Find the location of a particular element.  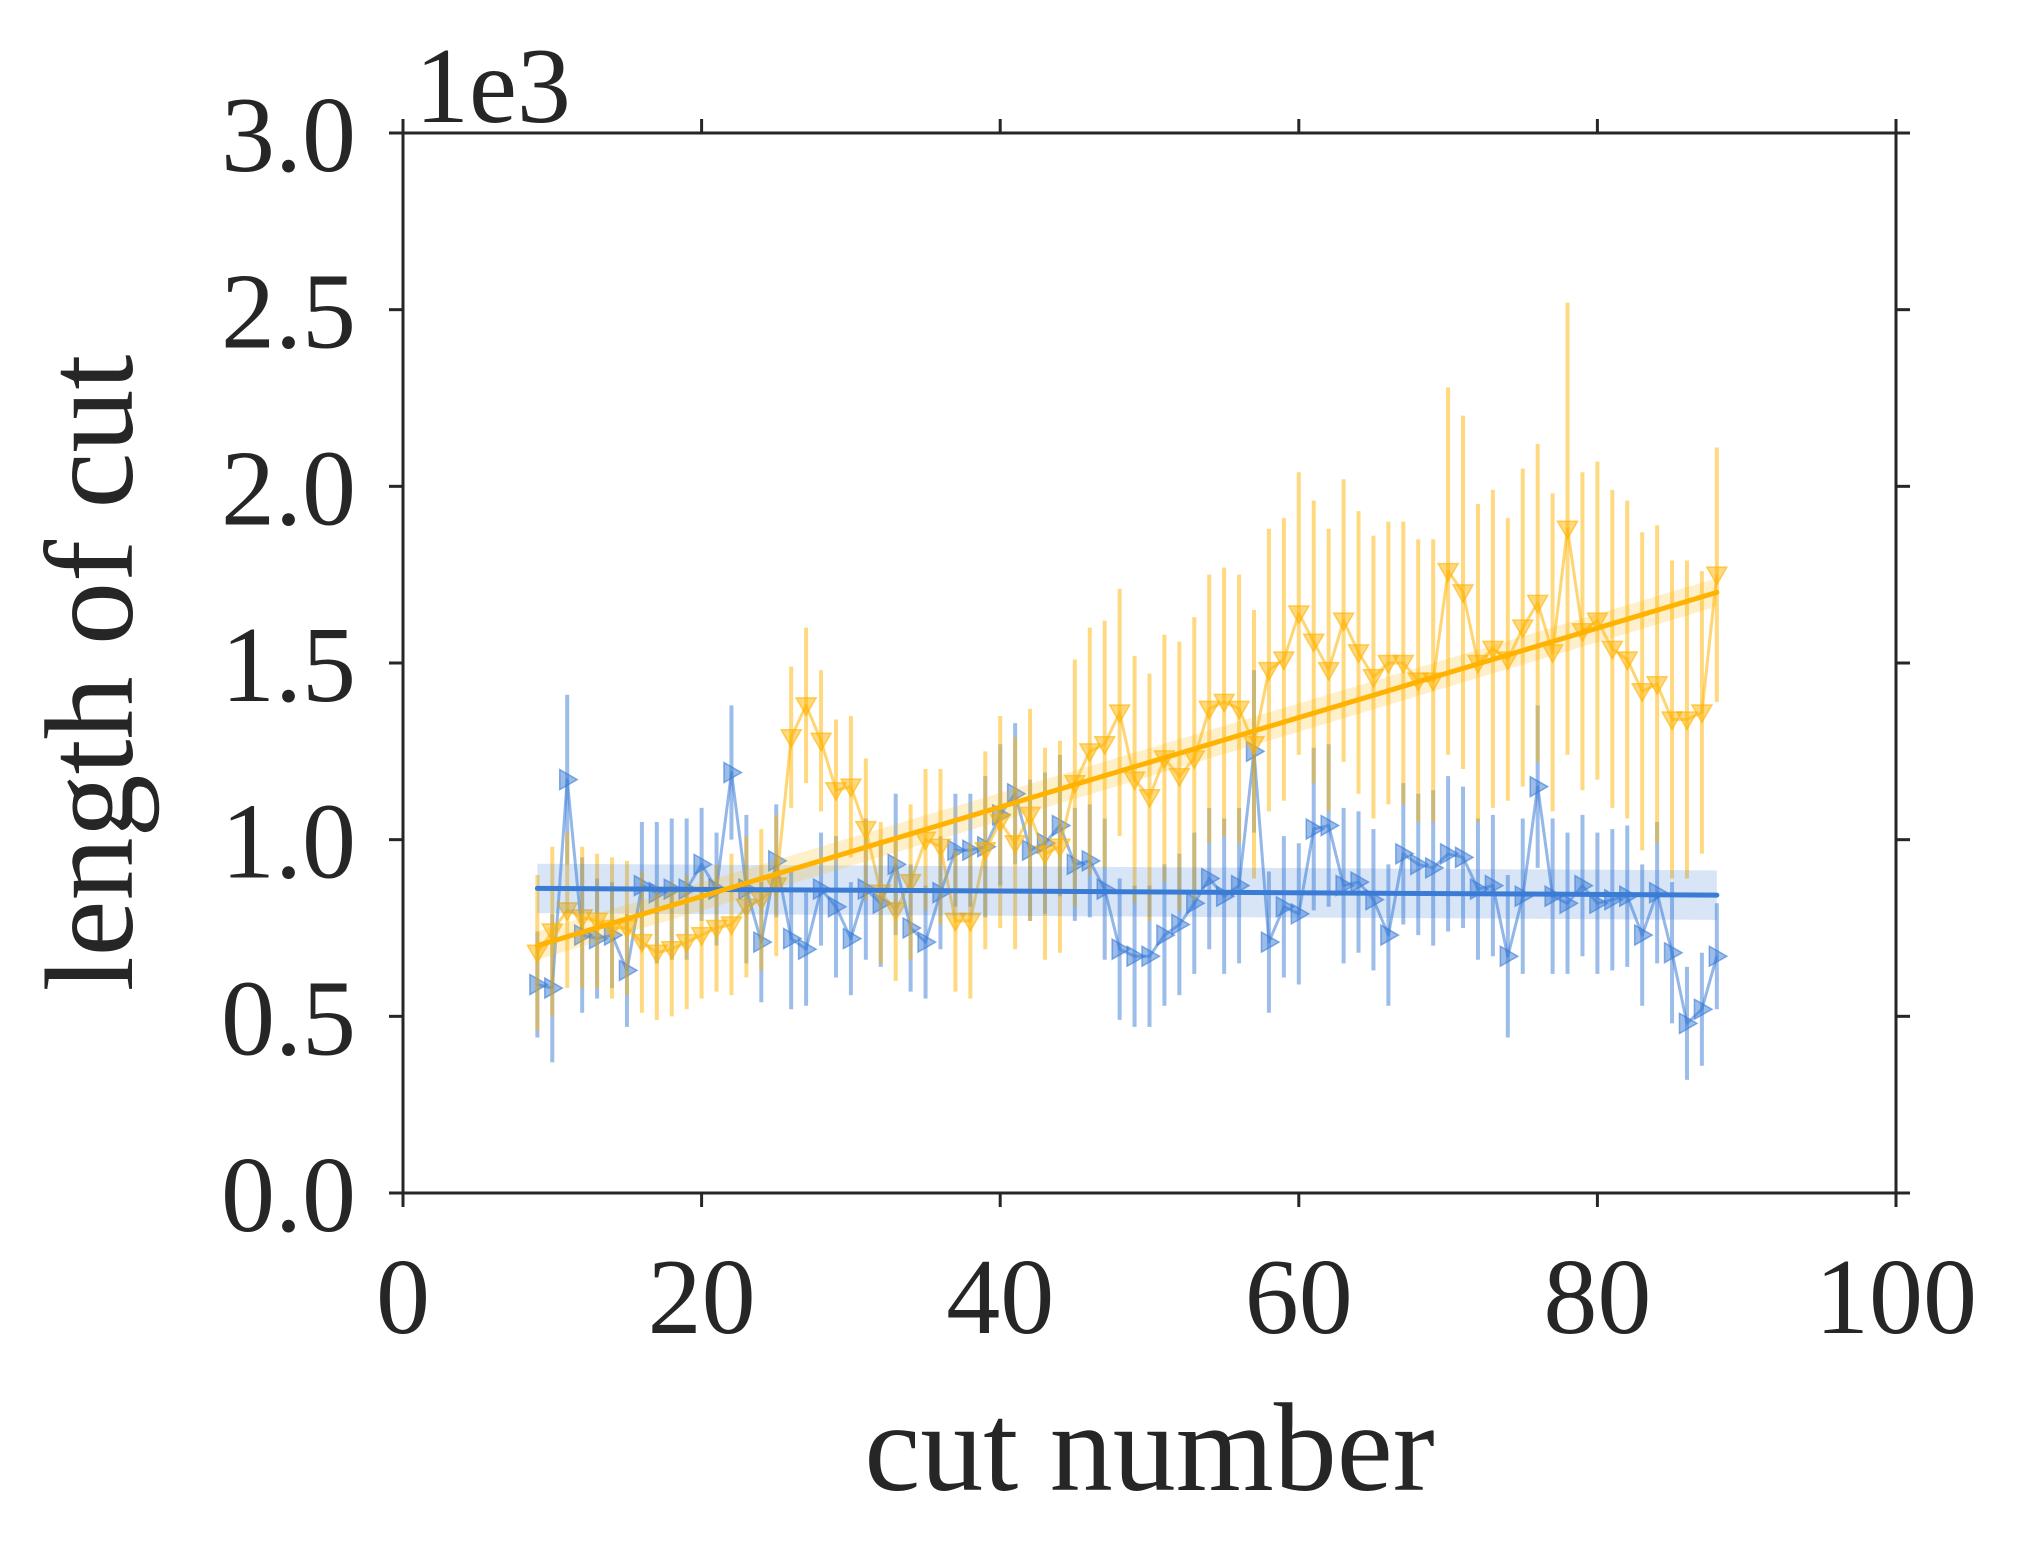

y-multiplier-label: 1e3 is located at coordinates (493, 86).